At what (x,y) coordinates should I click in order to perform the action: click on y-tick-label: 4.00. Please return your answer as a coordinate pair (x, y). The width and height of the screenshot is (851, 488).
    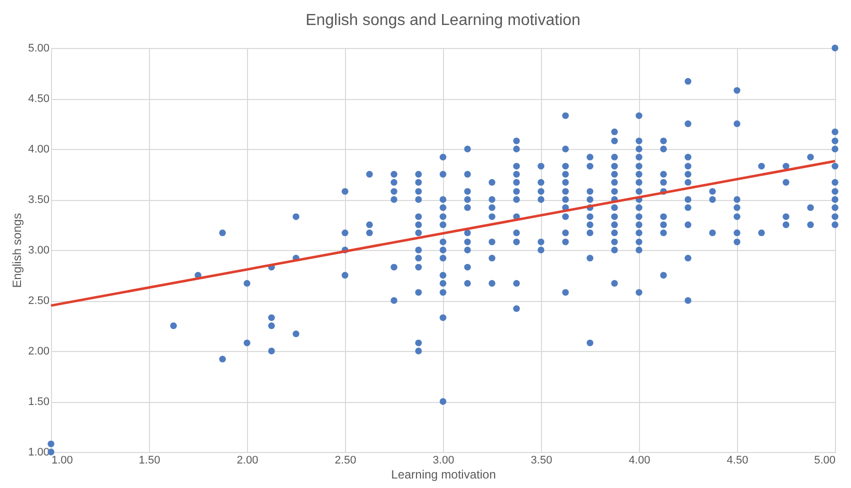
    Looking at the image, I should click on (39, 150).